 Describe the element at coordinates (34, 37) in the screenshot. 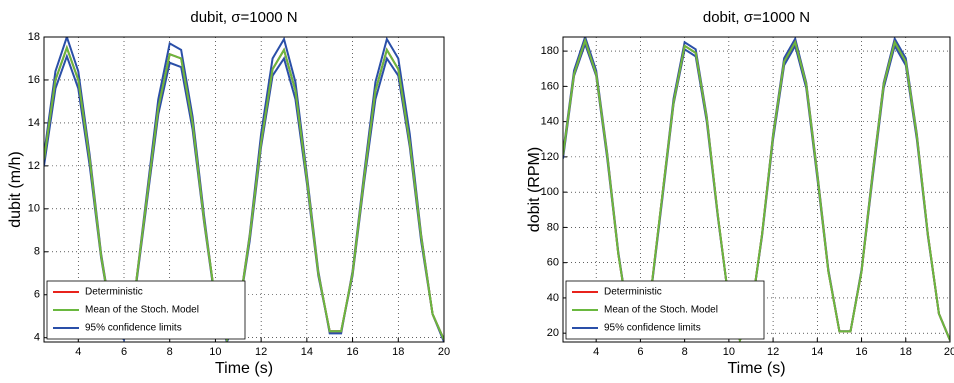

I see `y-tick-label: 18` at that location.